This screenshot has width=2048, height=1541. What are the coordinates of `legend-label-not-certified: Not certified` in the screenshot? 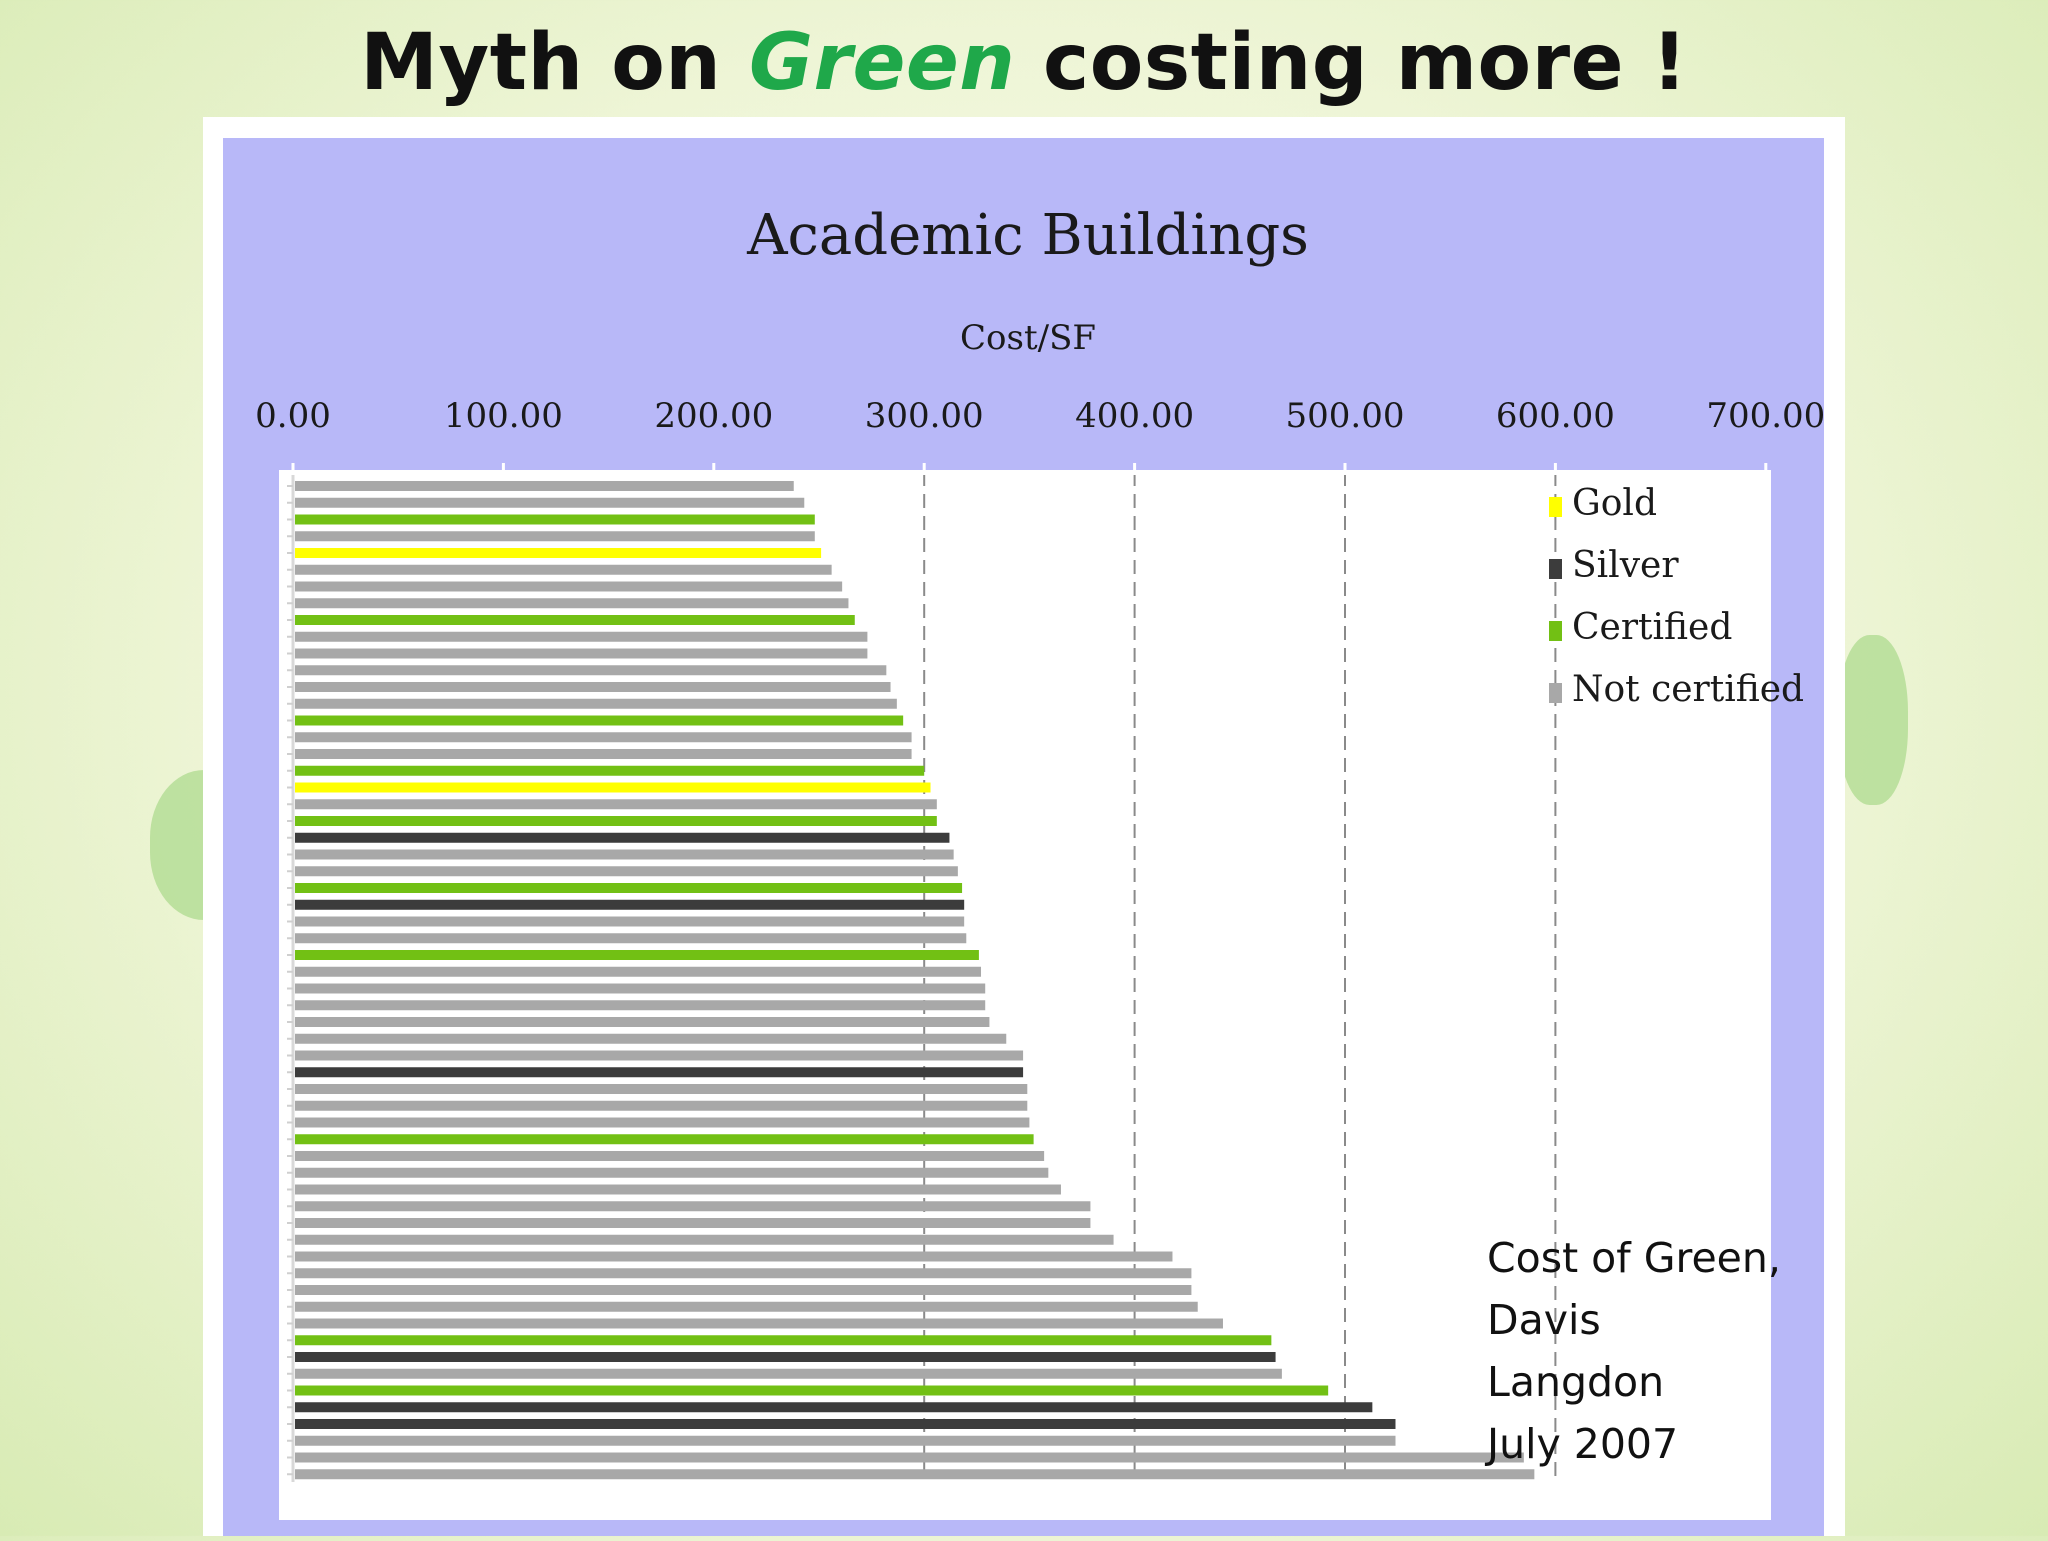 It's located at (1688, 689).